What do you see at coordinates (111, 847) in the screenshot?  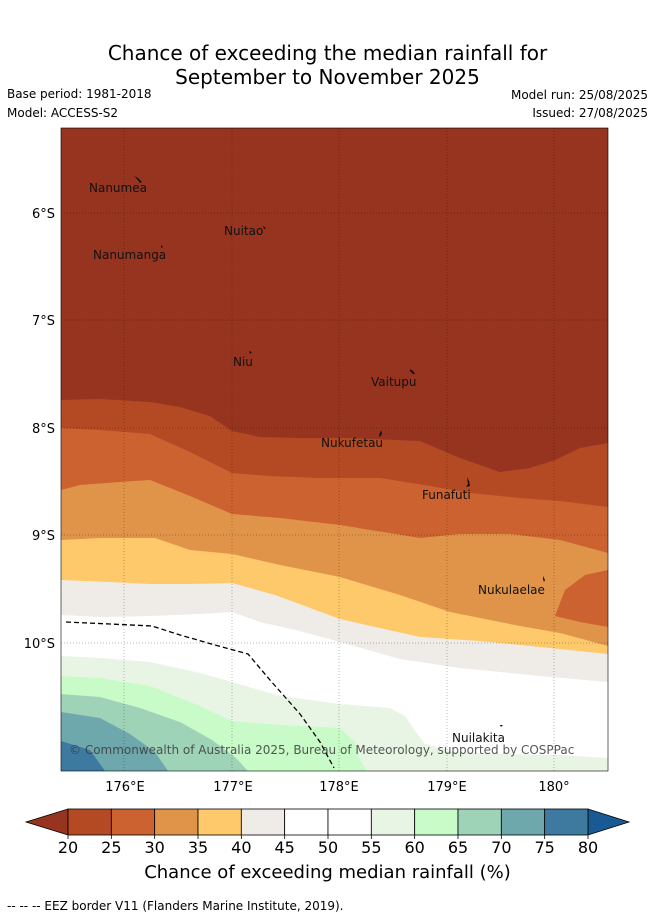 I see `colorbar-tick-label: 25` at bounding box center [111, 847].